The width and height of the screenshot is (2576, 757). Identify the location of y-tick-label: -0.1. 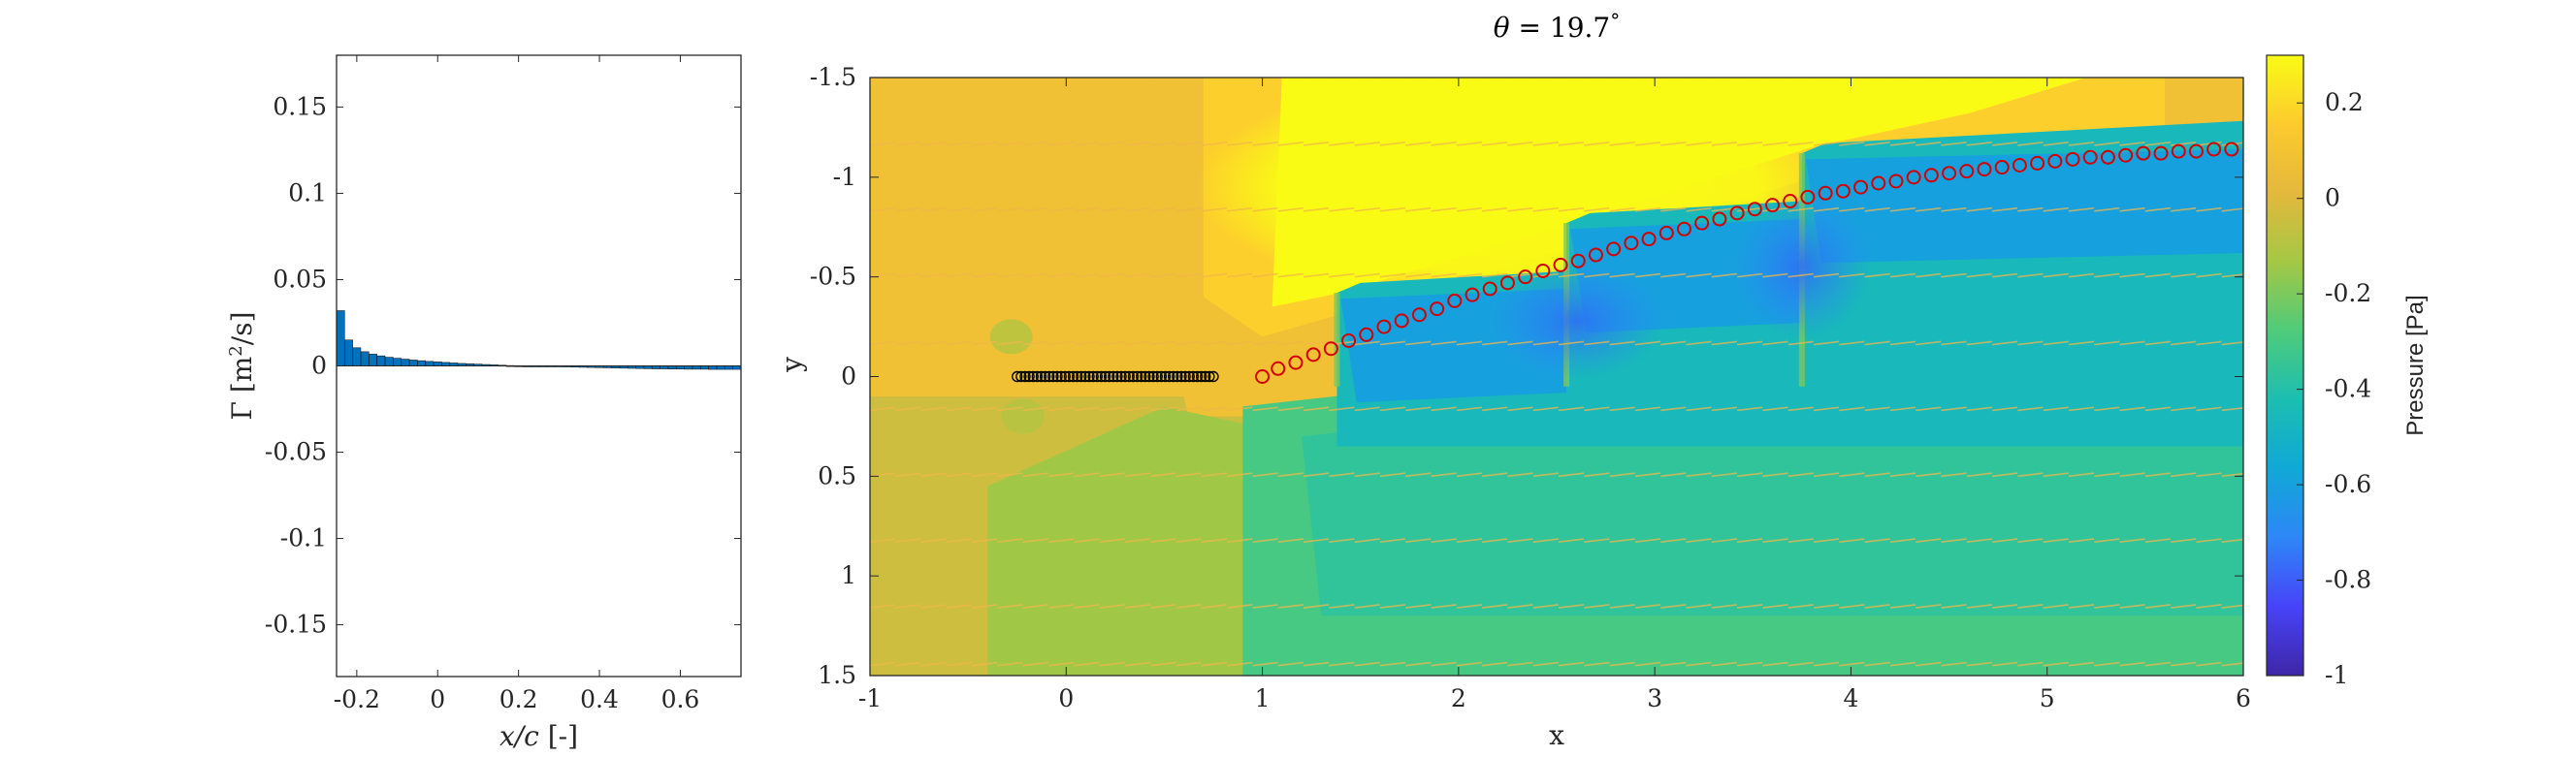
(303, 538).